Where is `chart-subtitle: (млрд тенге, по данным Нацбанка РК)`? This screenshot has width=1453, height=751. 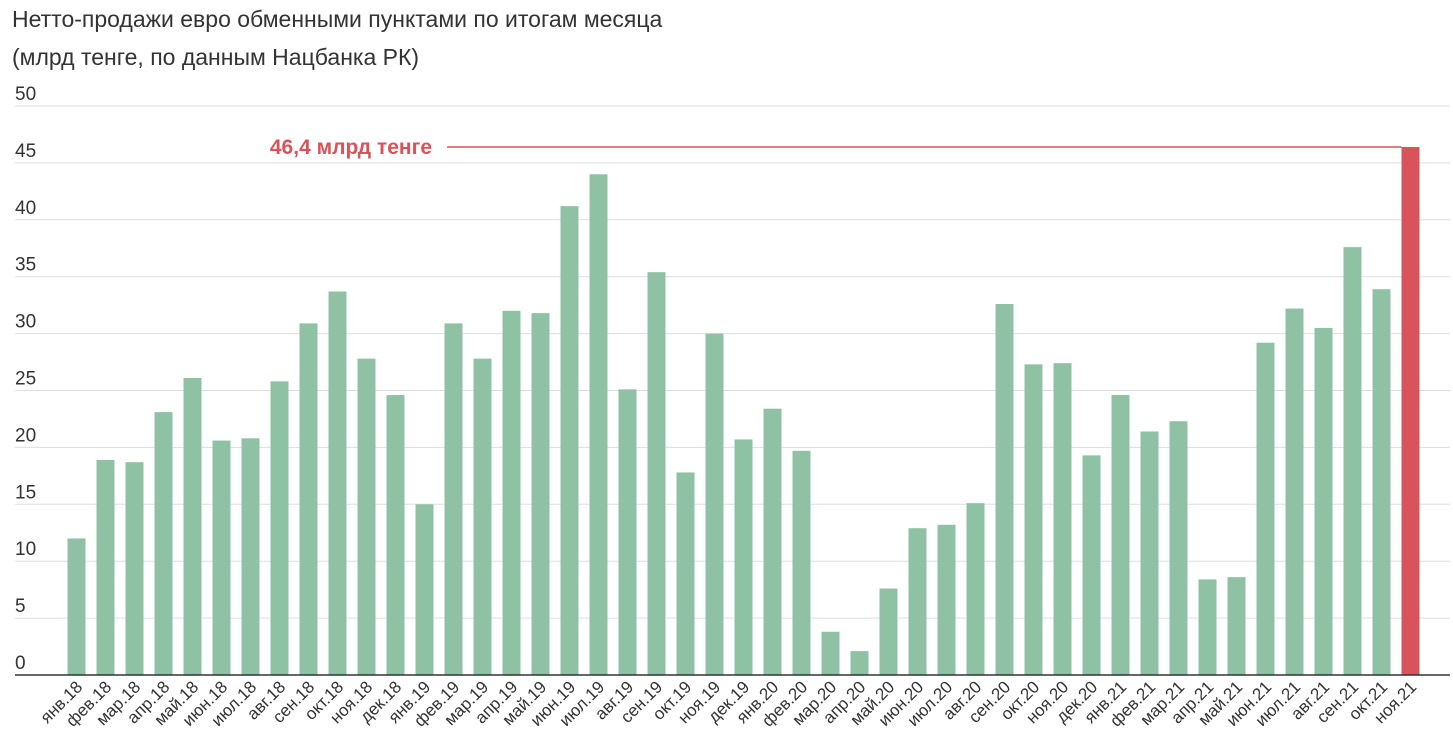 chart-subtitle: (млрд тенге, по данным Нацбанка РК) is located at coordinates (216, 57).